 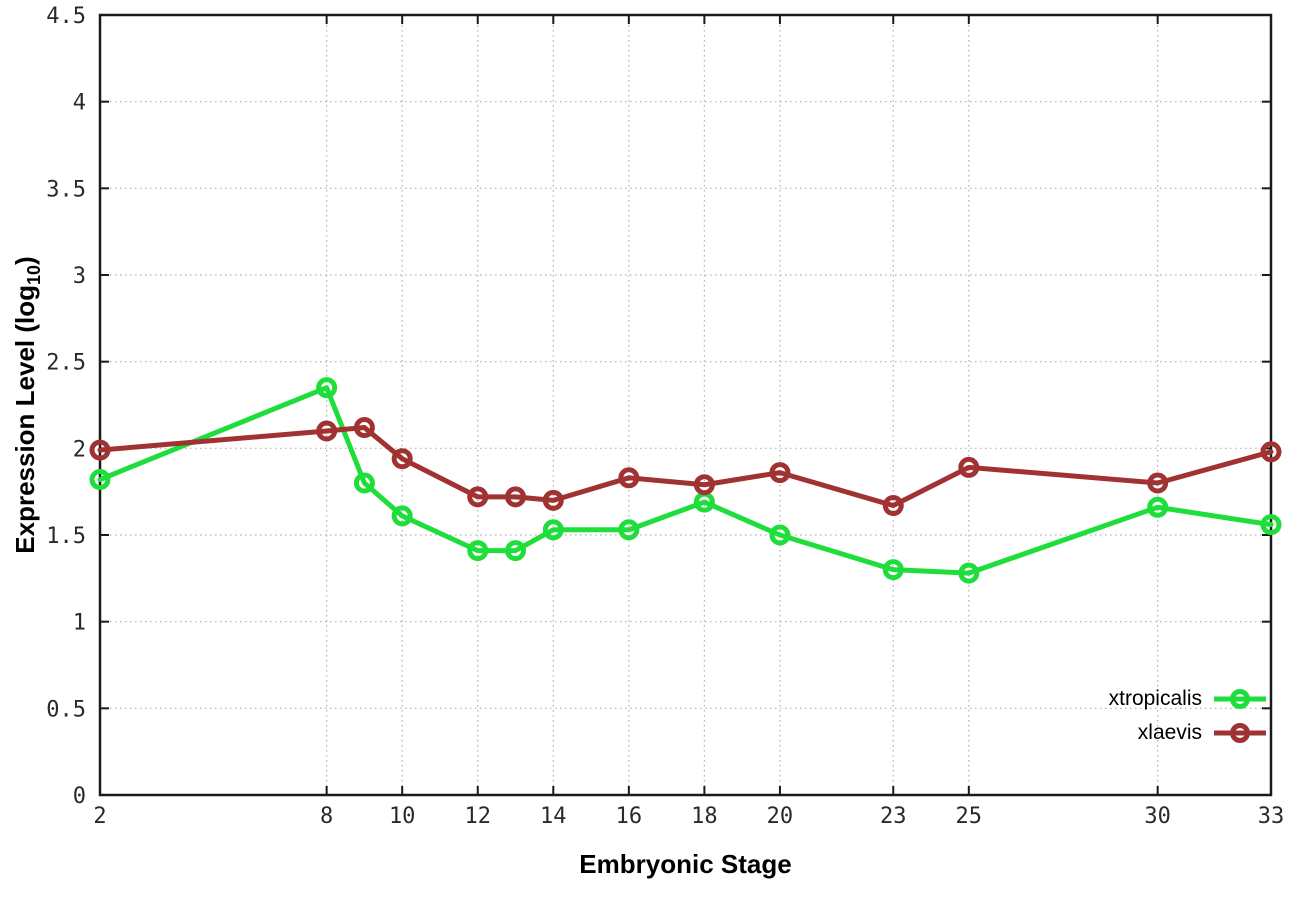 I want to click on x-tick-label: 30, so click(x=1157, y=816).